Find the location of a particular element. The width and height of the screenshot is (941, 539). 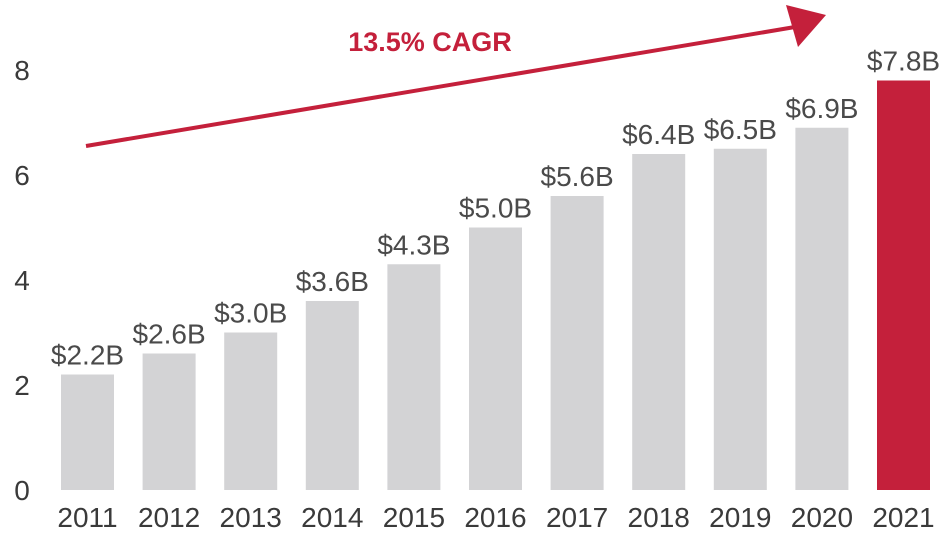

data-label-2014: $3.6B is located at coordinates (332, 281).